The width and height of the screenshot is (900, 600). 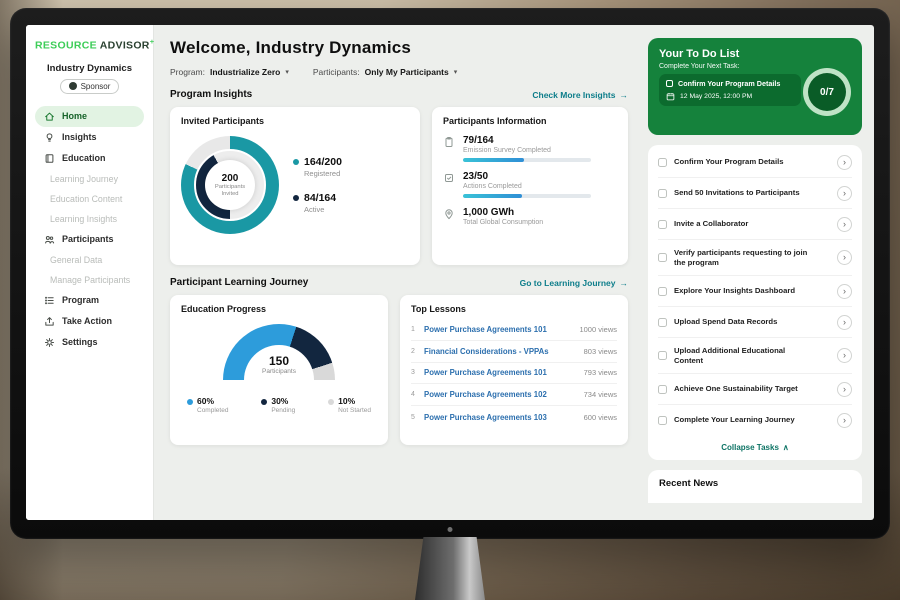 I want to click on sidebar-item-learning-journey: Learning Journey, so click(x=89, y=179).